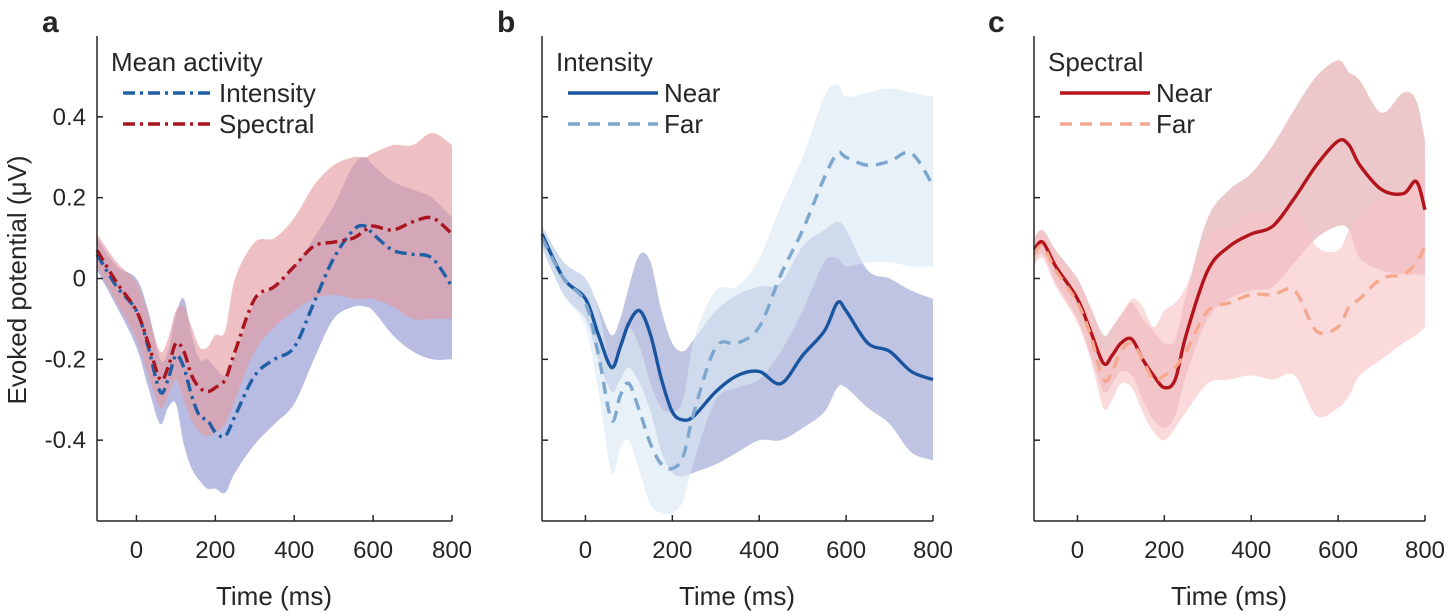 This screenshot has height=614, width=1450. Describe the element at coordinates (1338, 550) in the screenshot. I see `x-tick-label-c: 600` at that location.